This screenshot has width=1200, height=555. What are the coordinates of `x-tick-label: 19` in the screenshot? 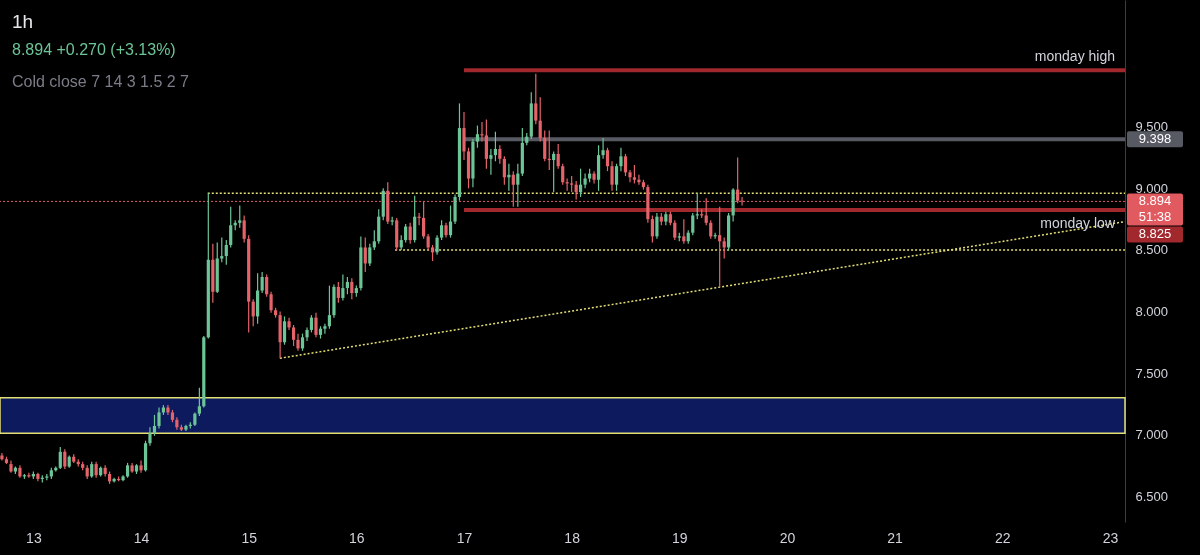 It's located at (680, 537).